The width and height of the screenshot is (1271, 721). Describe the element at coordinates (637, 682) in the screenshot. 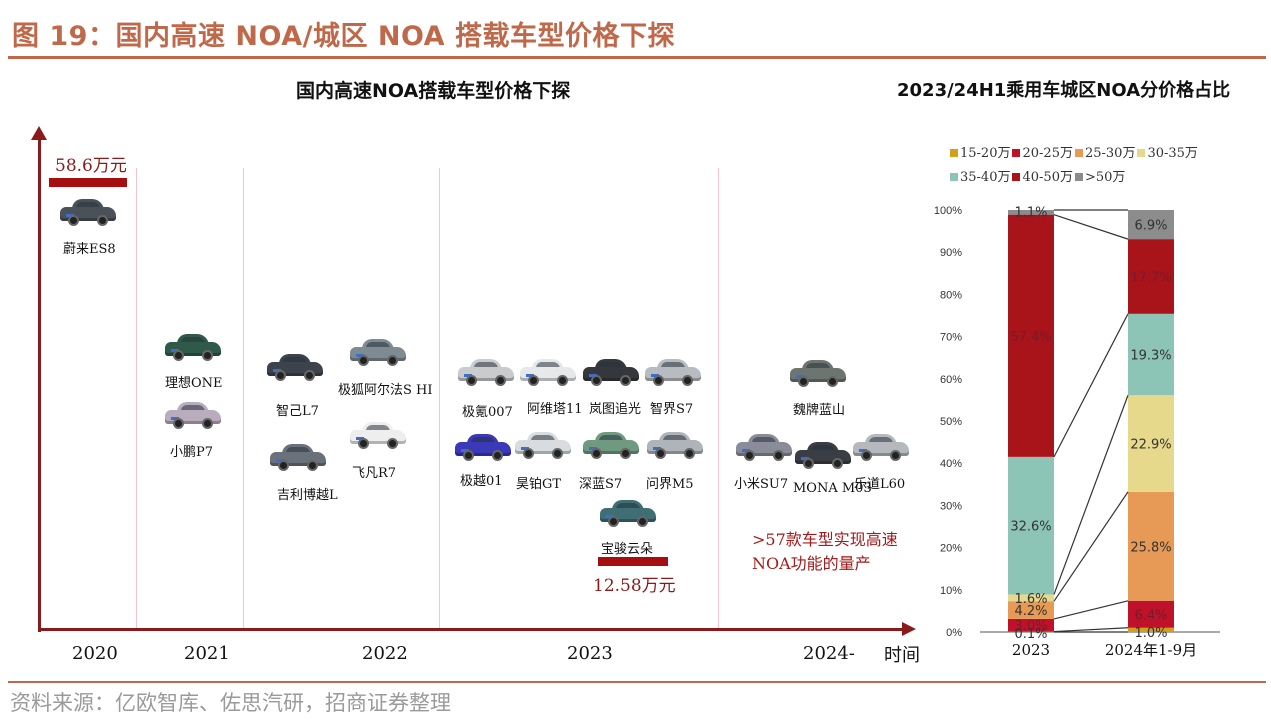

I see `footer-rule` at that location.